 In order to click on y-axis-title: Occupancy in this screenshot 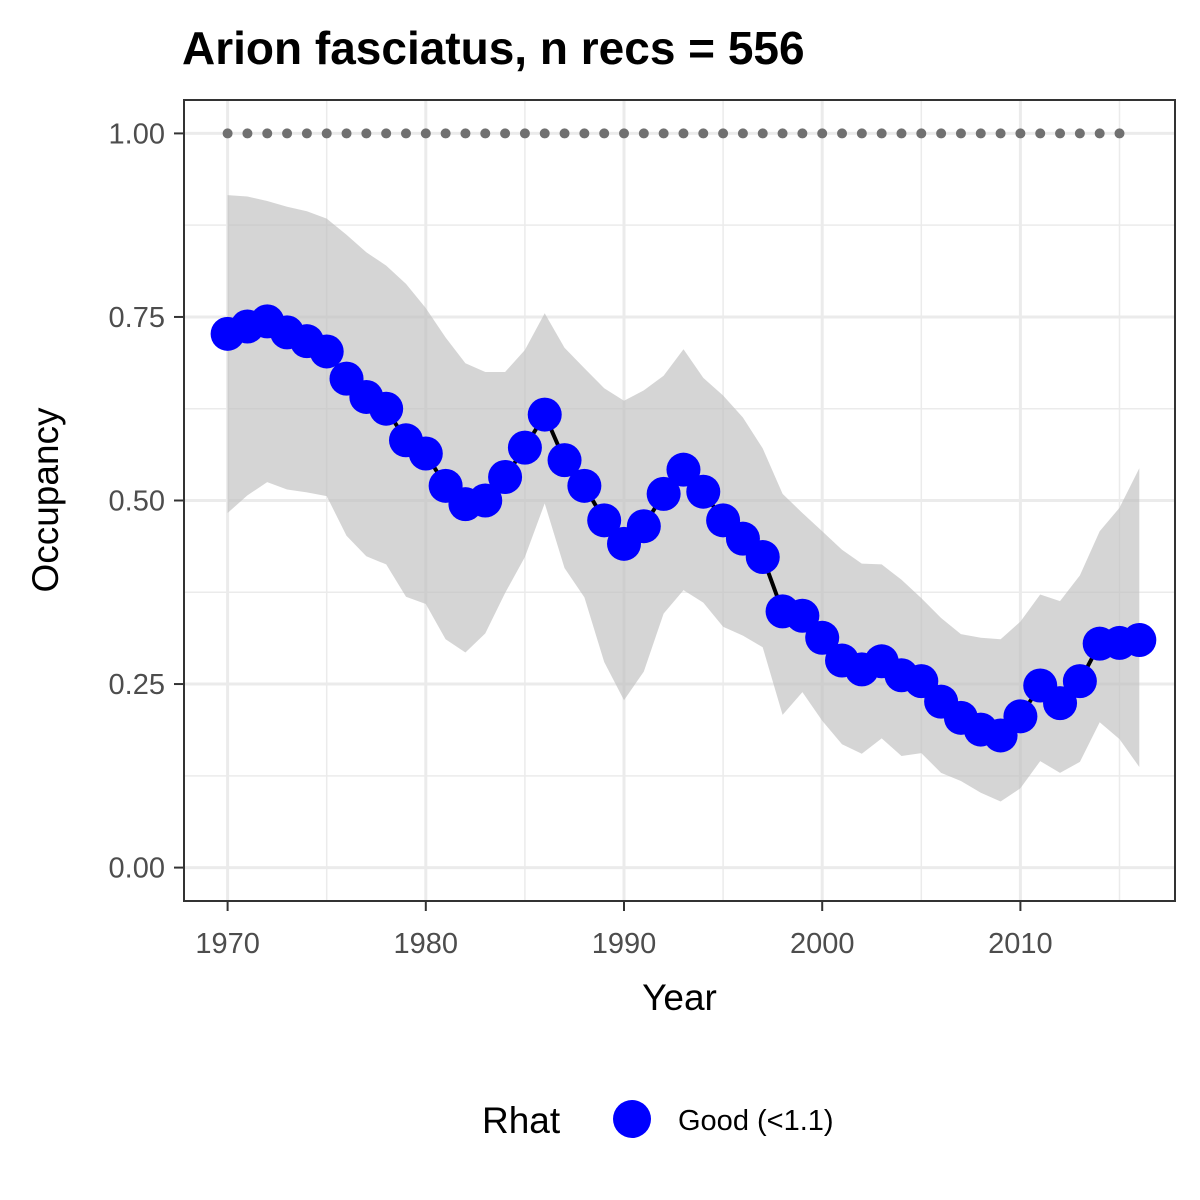, I will do `click(45, 500)`.